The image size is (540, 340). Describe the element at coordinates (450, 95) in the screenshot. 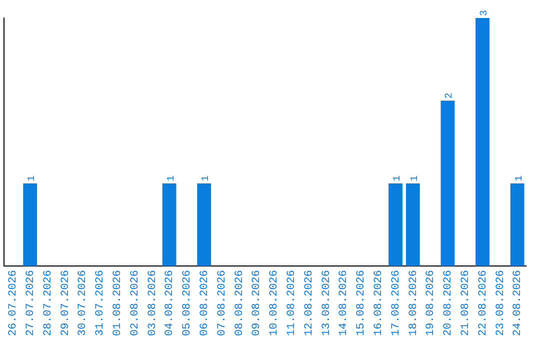

I see `data-label: 2` at that location.